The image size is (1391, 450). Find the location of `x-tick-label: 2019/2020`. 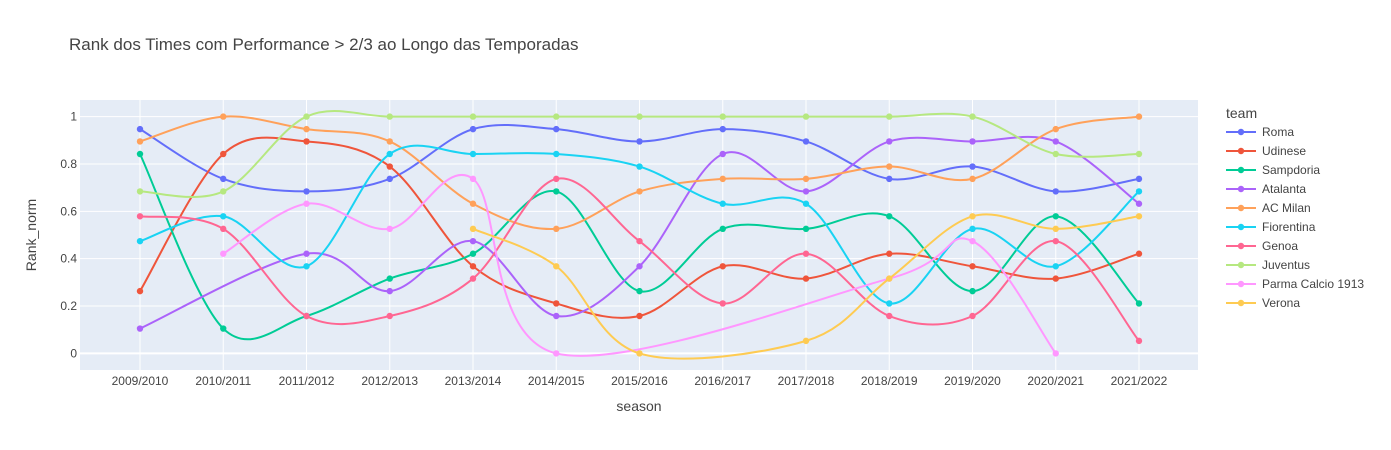

x-tick-label: 2019/2020 is located at coordinates (972, 381).